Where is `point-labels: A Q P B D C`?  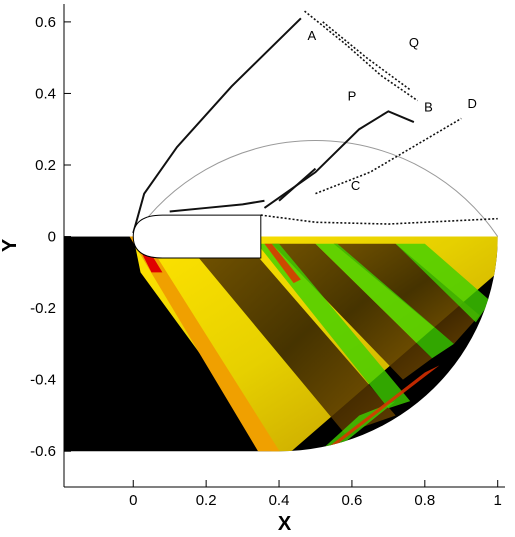 point-labels: A Q P B D C is located at coordinates (391, 110).